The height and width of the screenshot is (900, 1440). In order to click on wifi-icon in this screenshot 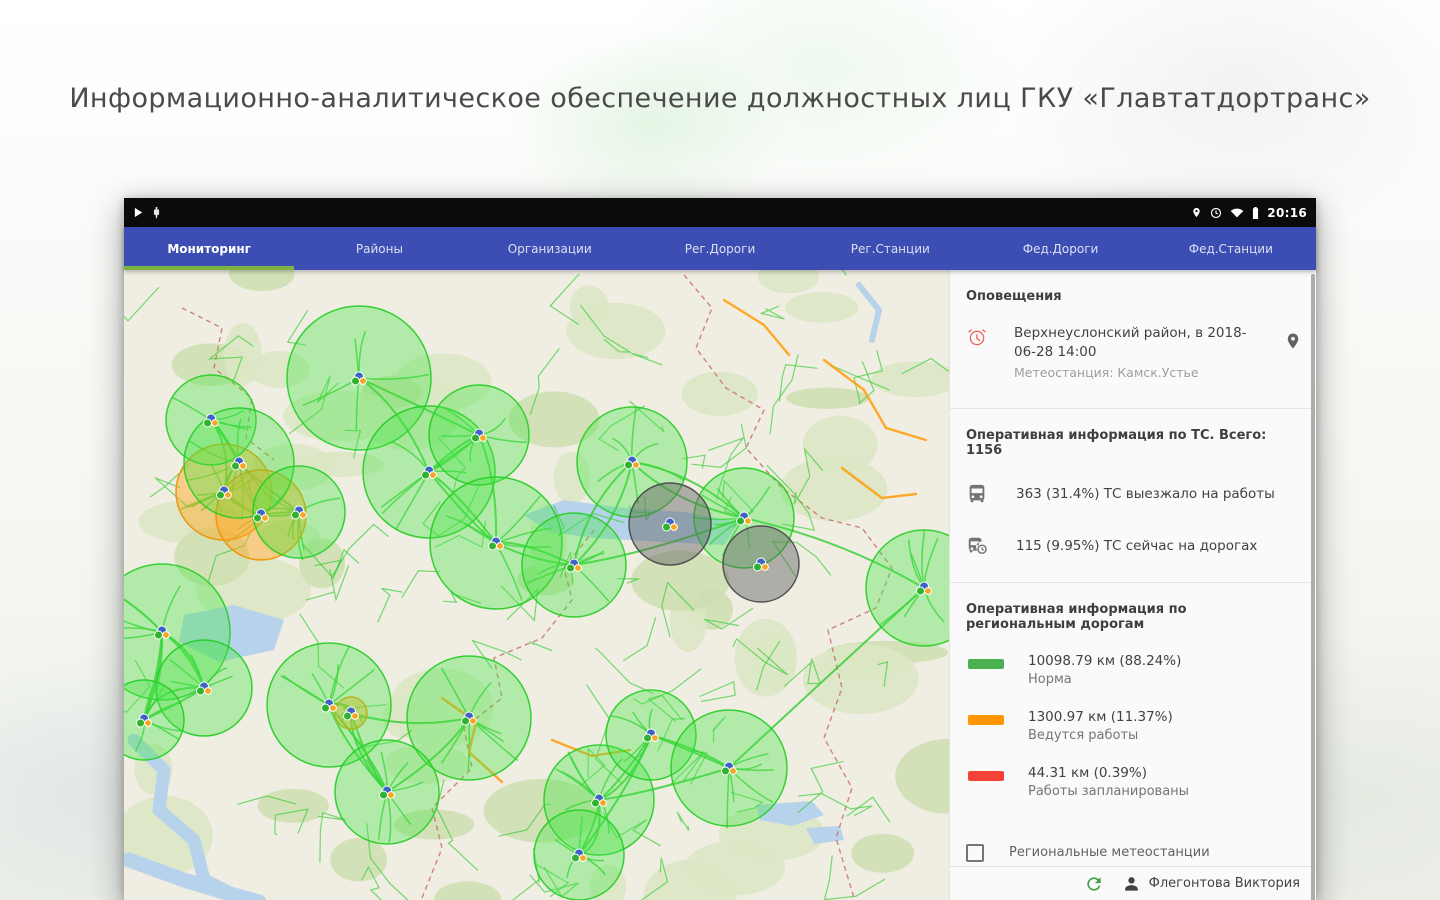, I will do `click(1237, 212)`.